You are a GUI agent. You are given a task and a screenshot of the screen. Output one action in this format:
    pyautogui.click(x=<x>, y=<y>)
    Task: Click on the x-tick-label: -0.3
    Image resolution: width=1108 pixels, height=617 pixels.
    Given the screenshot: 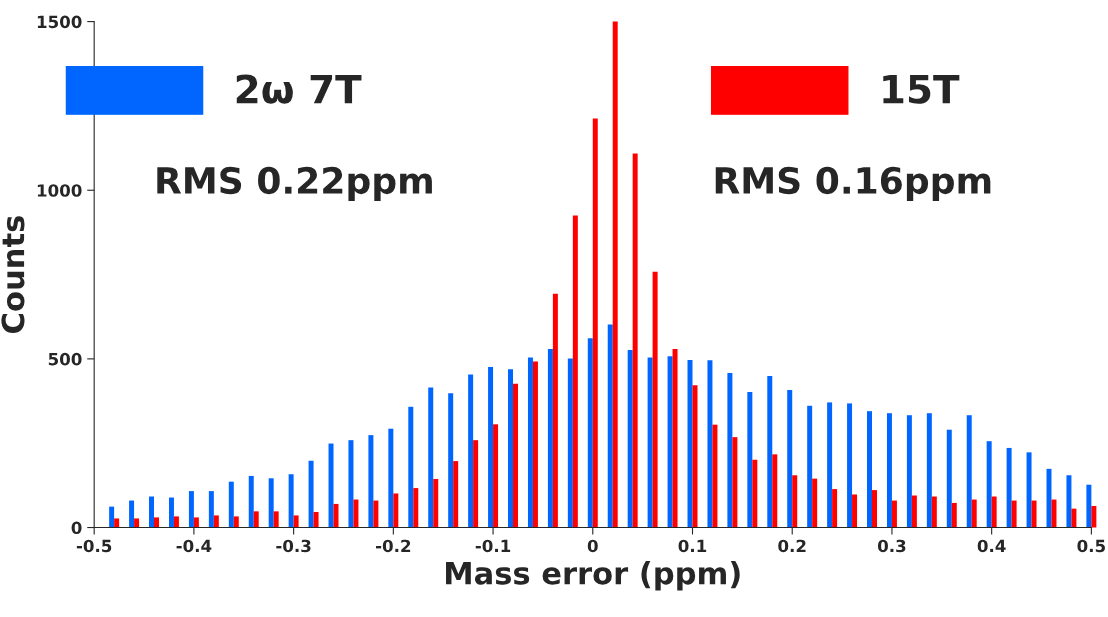 What is the action you would take?
    pyautogui.click(x=293, y=546)
    